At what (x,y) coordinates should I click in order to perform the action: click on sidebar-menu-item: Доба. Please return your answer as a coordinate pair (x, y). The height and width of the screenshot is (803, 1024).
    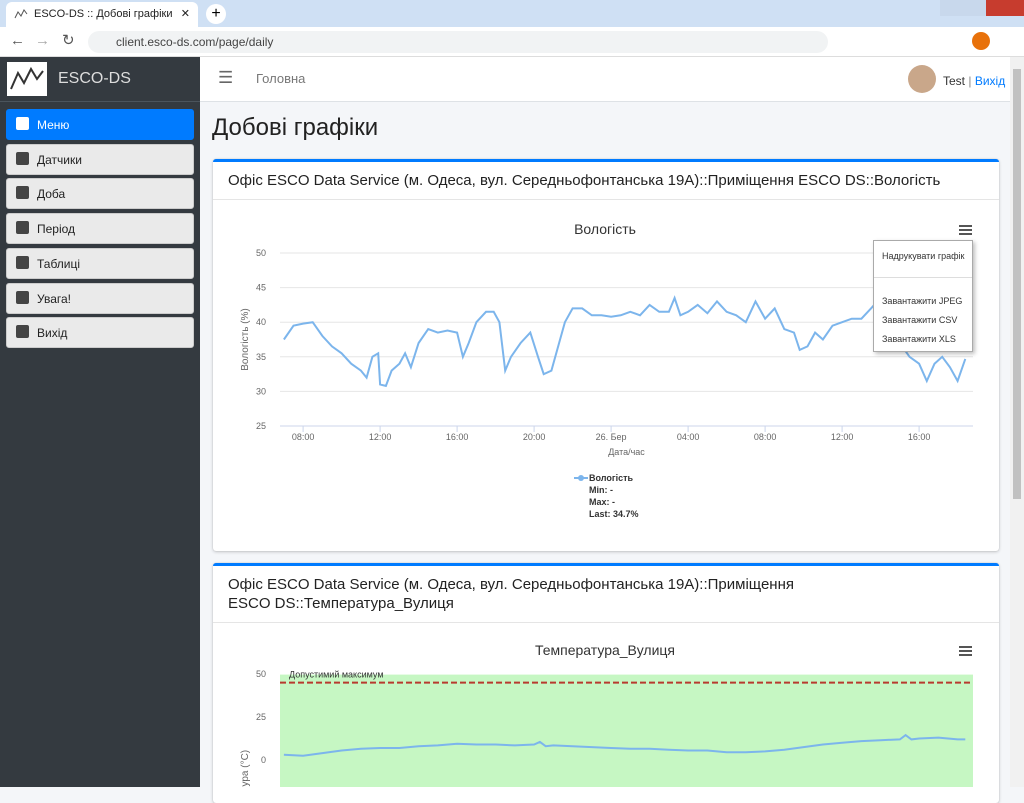
    Looking at the image, I should click on (100, 194).